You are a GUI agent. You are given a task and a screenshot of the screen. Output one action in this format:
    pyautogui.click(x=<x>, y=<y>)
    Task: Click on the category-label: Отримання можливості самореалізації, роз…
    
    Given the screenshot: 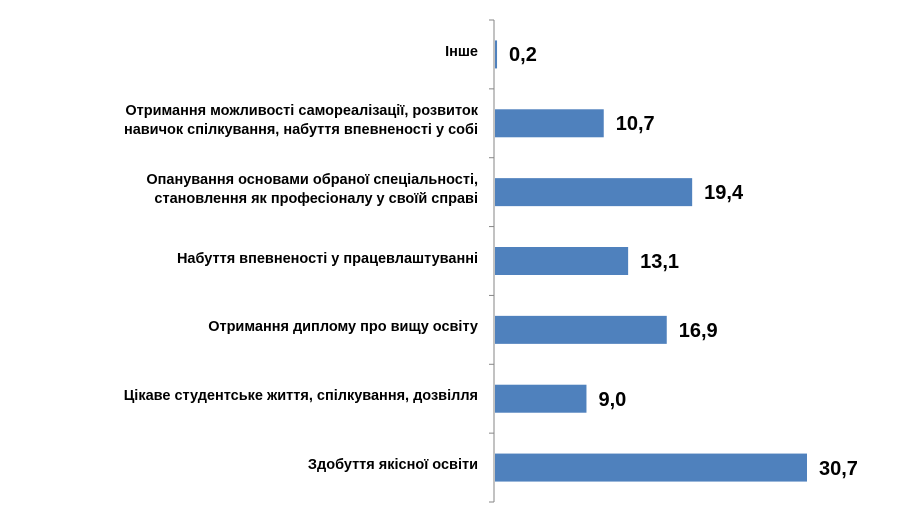 What is the action you would take?
    pyautogui.click(x=300, y=121)
    